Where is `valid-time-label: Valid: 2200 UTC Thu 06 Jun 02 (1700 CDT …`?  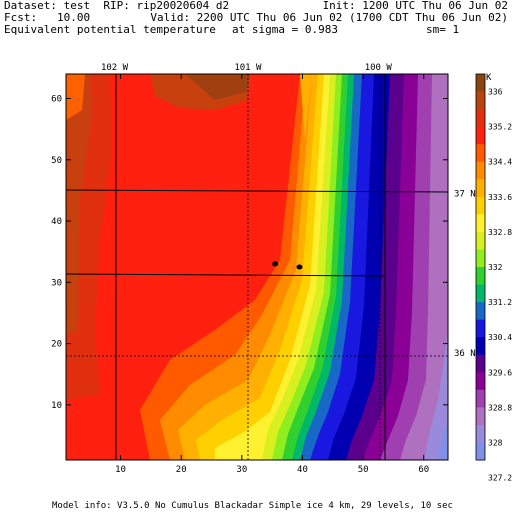 valid-time-label: Valid: 2200 UTC Thu 06 Jun 02 (1700 CDT … is located at coordinates (329, 17).